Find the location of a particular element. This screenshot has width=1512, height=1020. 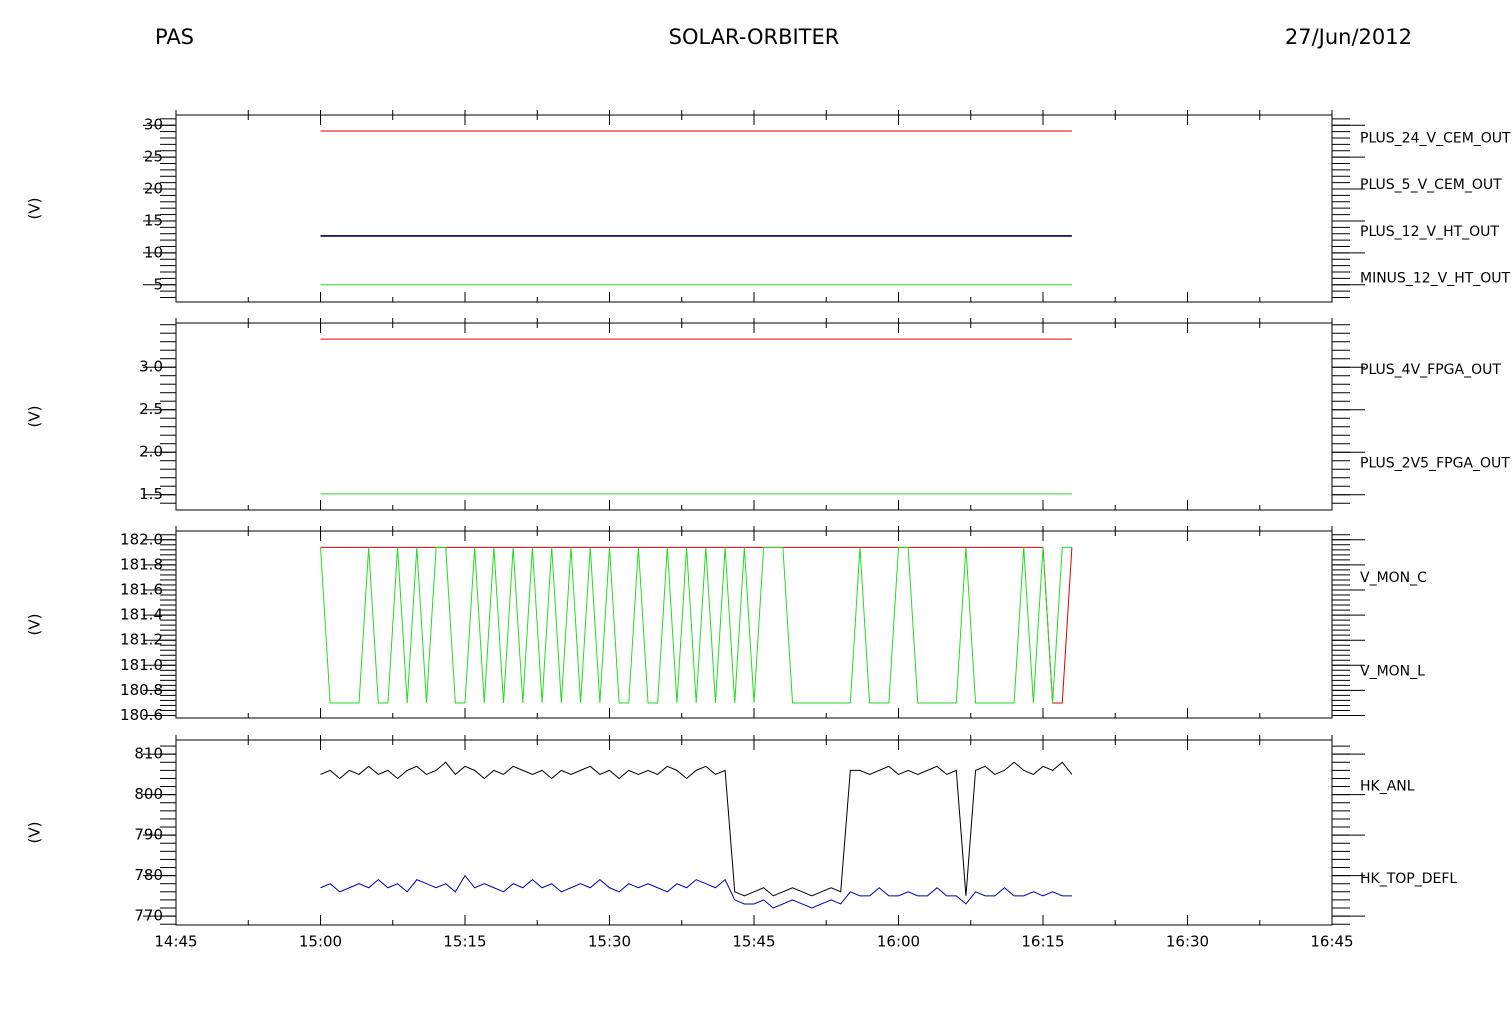

y-tick-label: 780 is located at coordinates (148, 875).